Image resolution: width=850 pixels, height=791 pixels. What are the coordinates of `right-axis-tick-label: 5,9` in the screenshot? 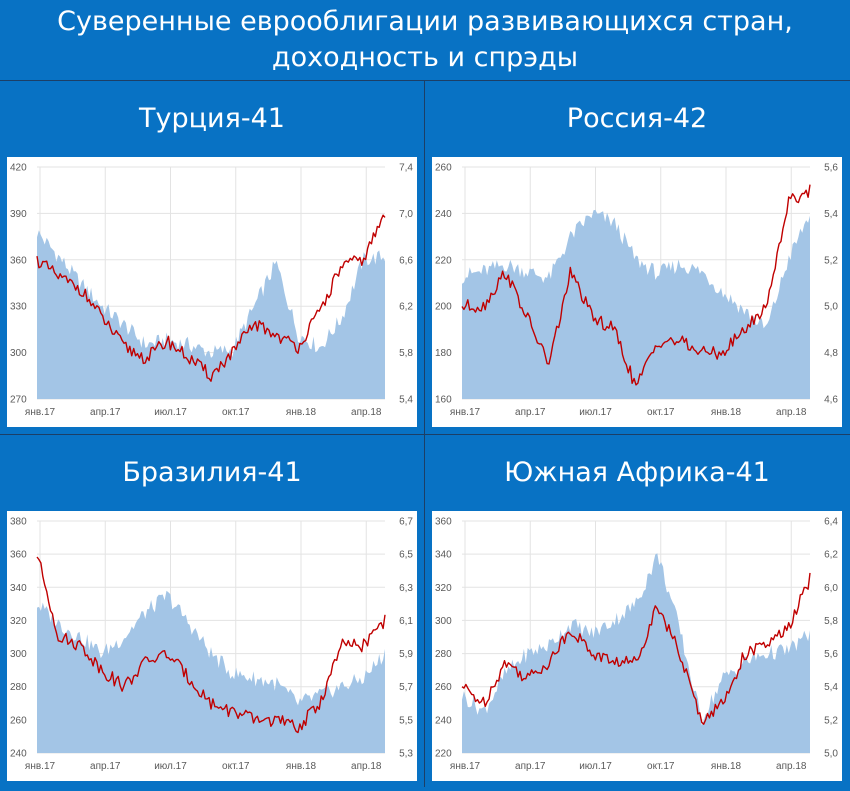 It's located at (406, 654).